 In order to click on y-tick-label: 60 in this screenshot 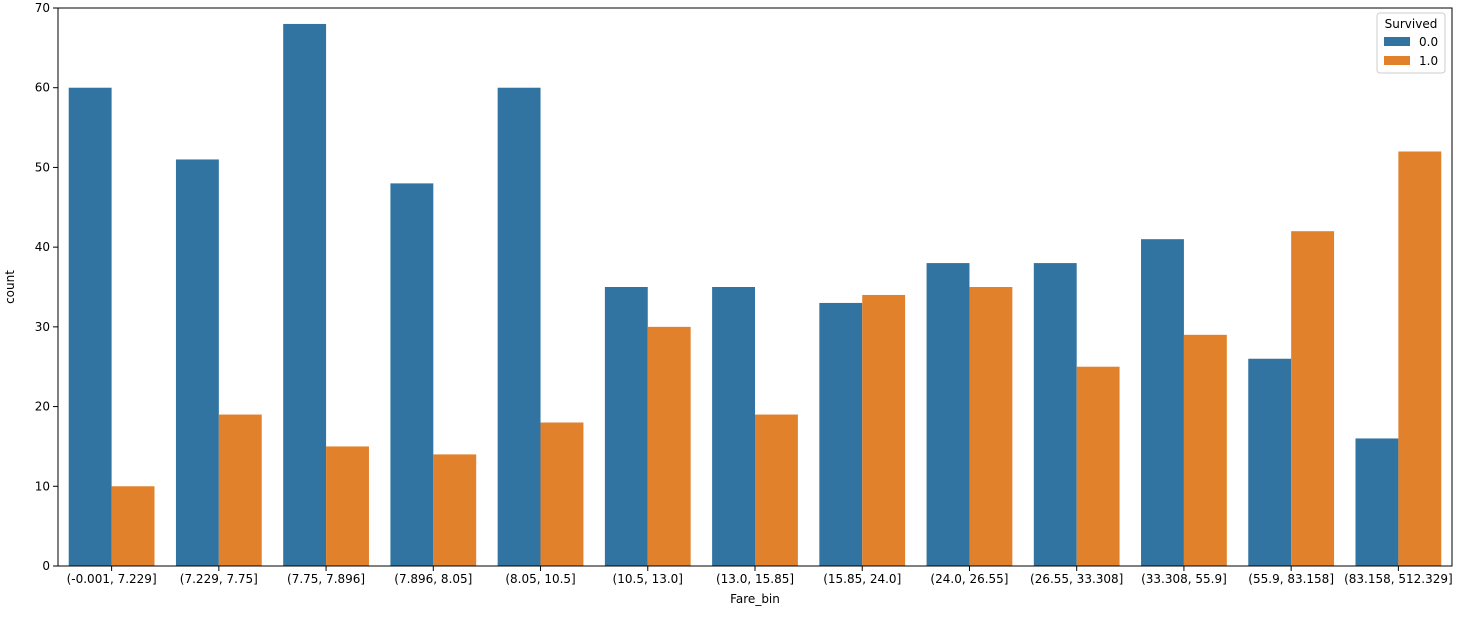, I will do `click(42, 88)`.